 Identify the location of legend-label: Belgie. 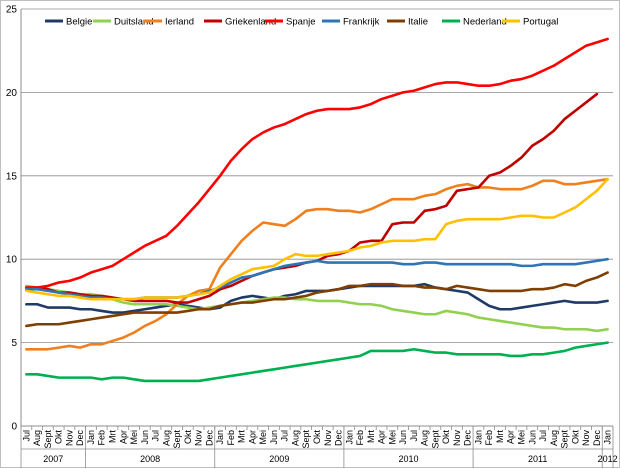
(79, 22).